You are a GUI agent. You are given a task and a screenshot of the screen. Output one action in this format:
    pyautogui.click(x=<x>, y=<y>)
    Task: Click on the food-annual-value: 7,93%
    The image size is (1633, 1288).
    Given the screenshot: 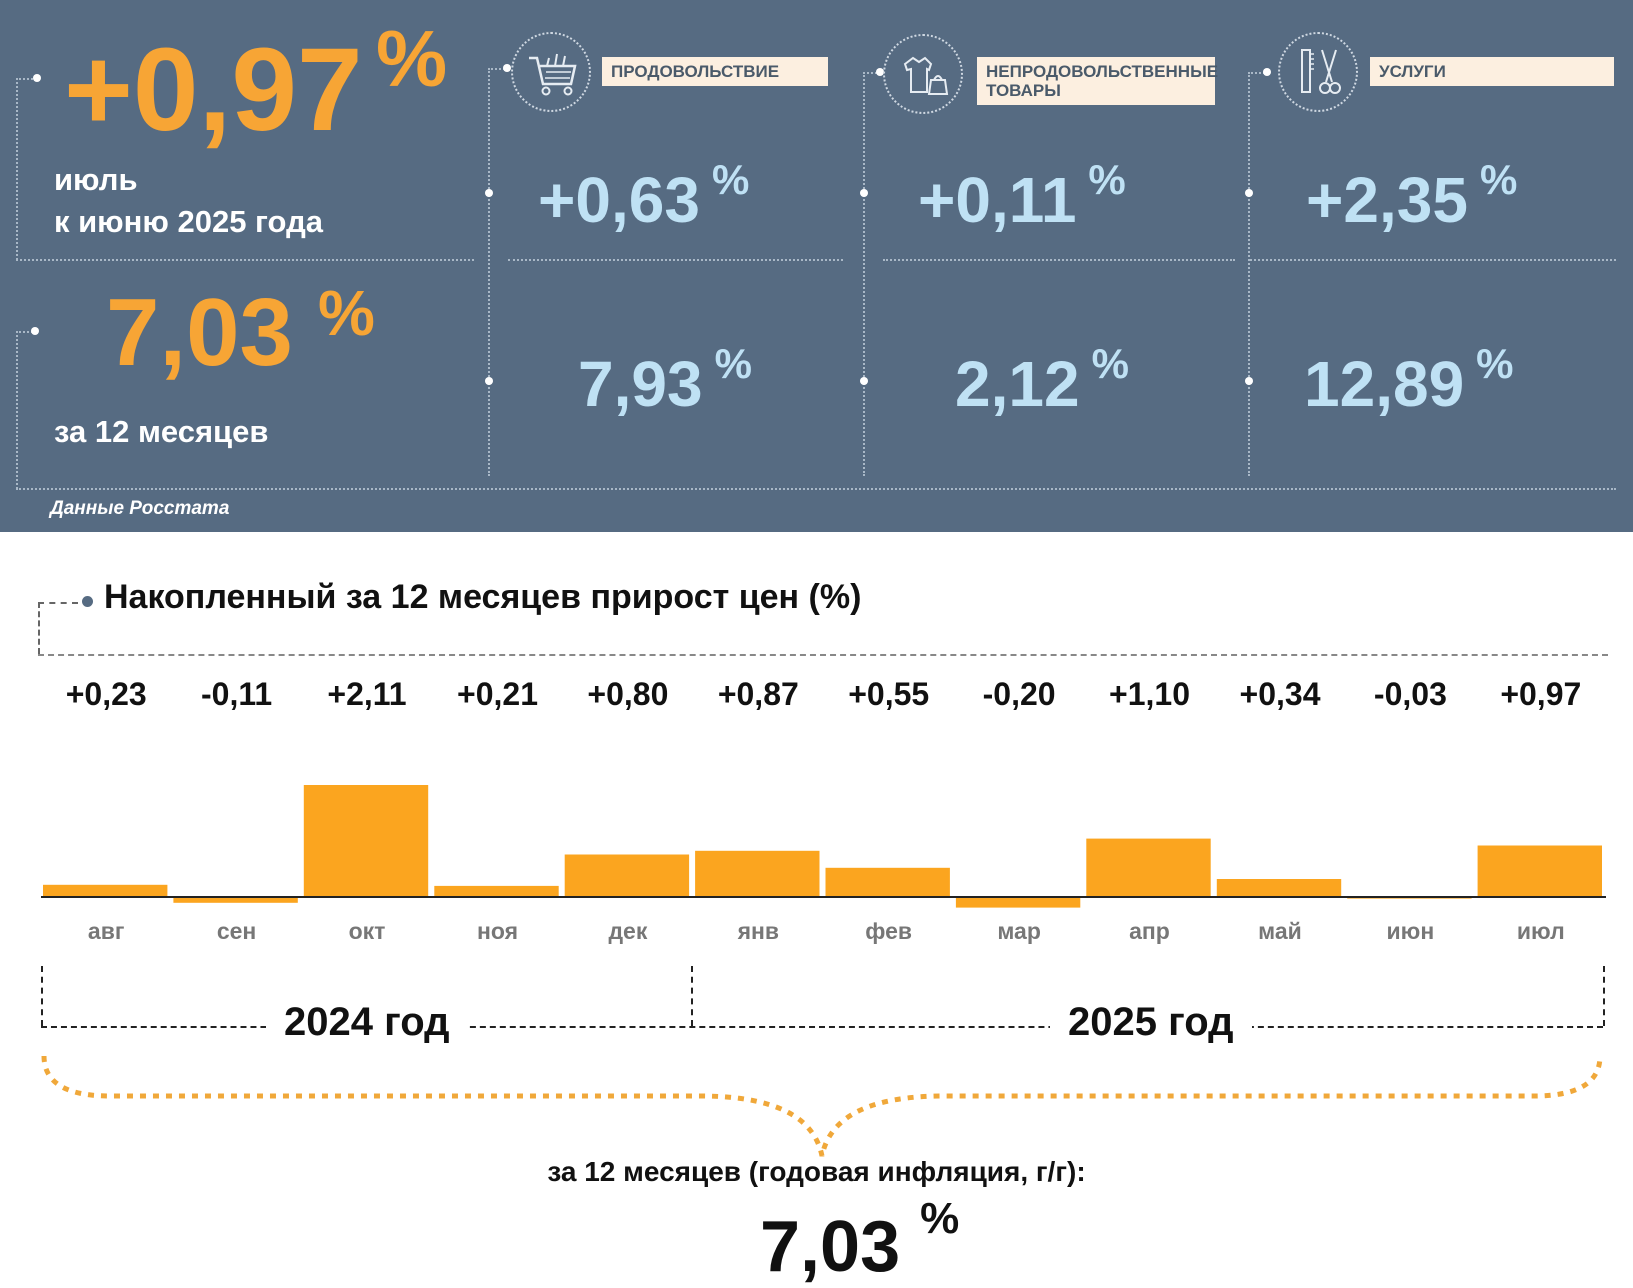 What is the action you would take?
    pyautogui.click(x=665, y=380)
    